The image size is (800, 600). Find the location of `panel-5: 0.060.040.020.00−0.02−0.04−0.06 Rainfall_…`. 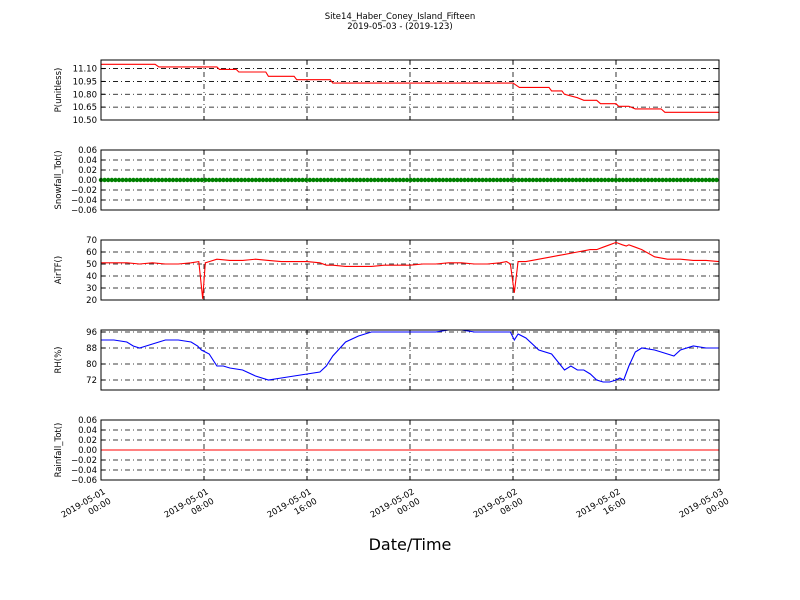

panel-5: 0.060.040.020.00−0.02−0.04−0.06 Rainfall_… is located at coordinates (387, 451).